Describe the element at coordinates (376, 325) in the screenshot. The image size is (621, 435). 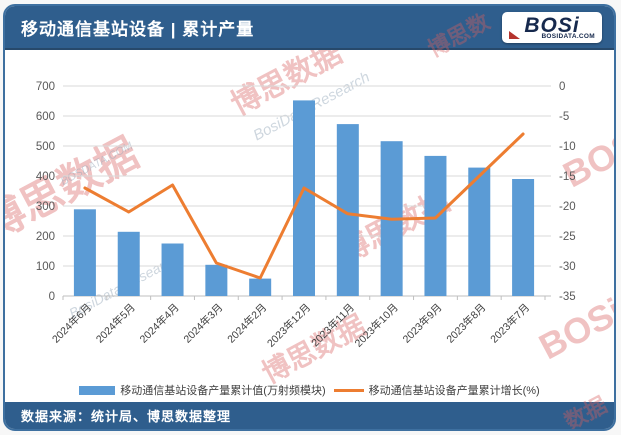
I see `x-axis-label: 2023年10月` at that location.